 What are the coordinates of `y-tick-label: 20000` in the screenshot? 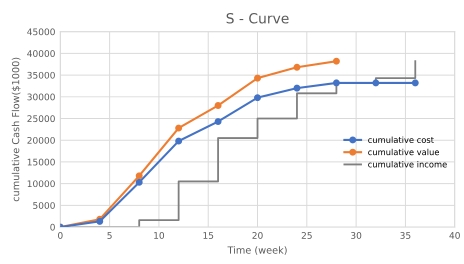 It's located at (41, 140).